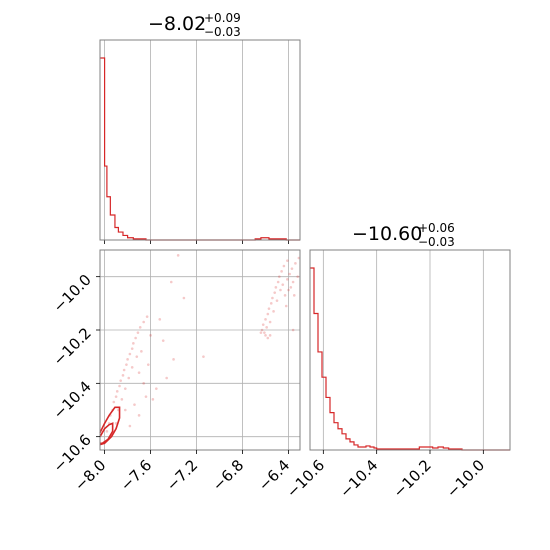 The height and width of the screenshot is (550, 550). What do you see at coordinates (177, 24) in the screenshot?
I see `histogram-1-title-main: −8.02` at bounding box center [177, 24].